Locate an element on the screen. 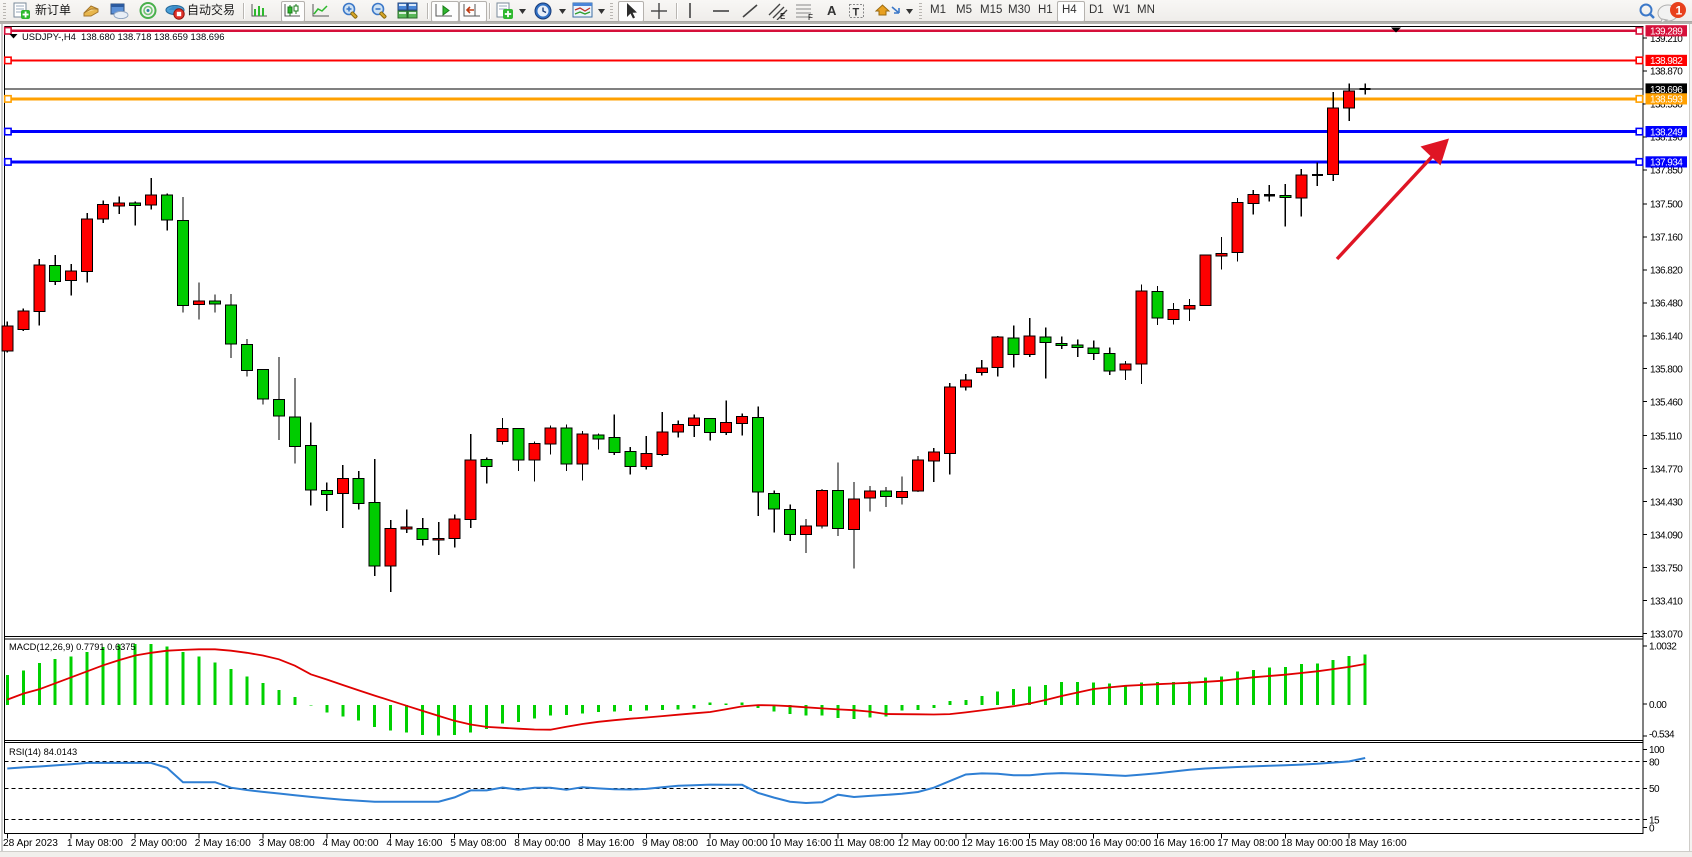  svg-text: 18 May 16:00 is located at coordinates (1376, 843).